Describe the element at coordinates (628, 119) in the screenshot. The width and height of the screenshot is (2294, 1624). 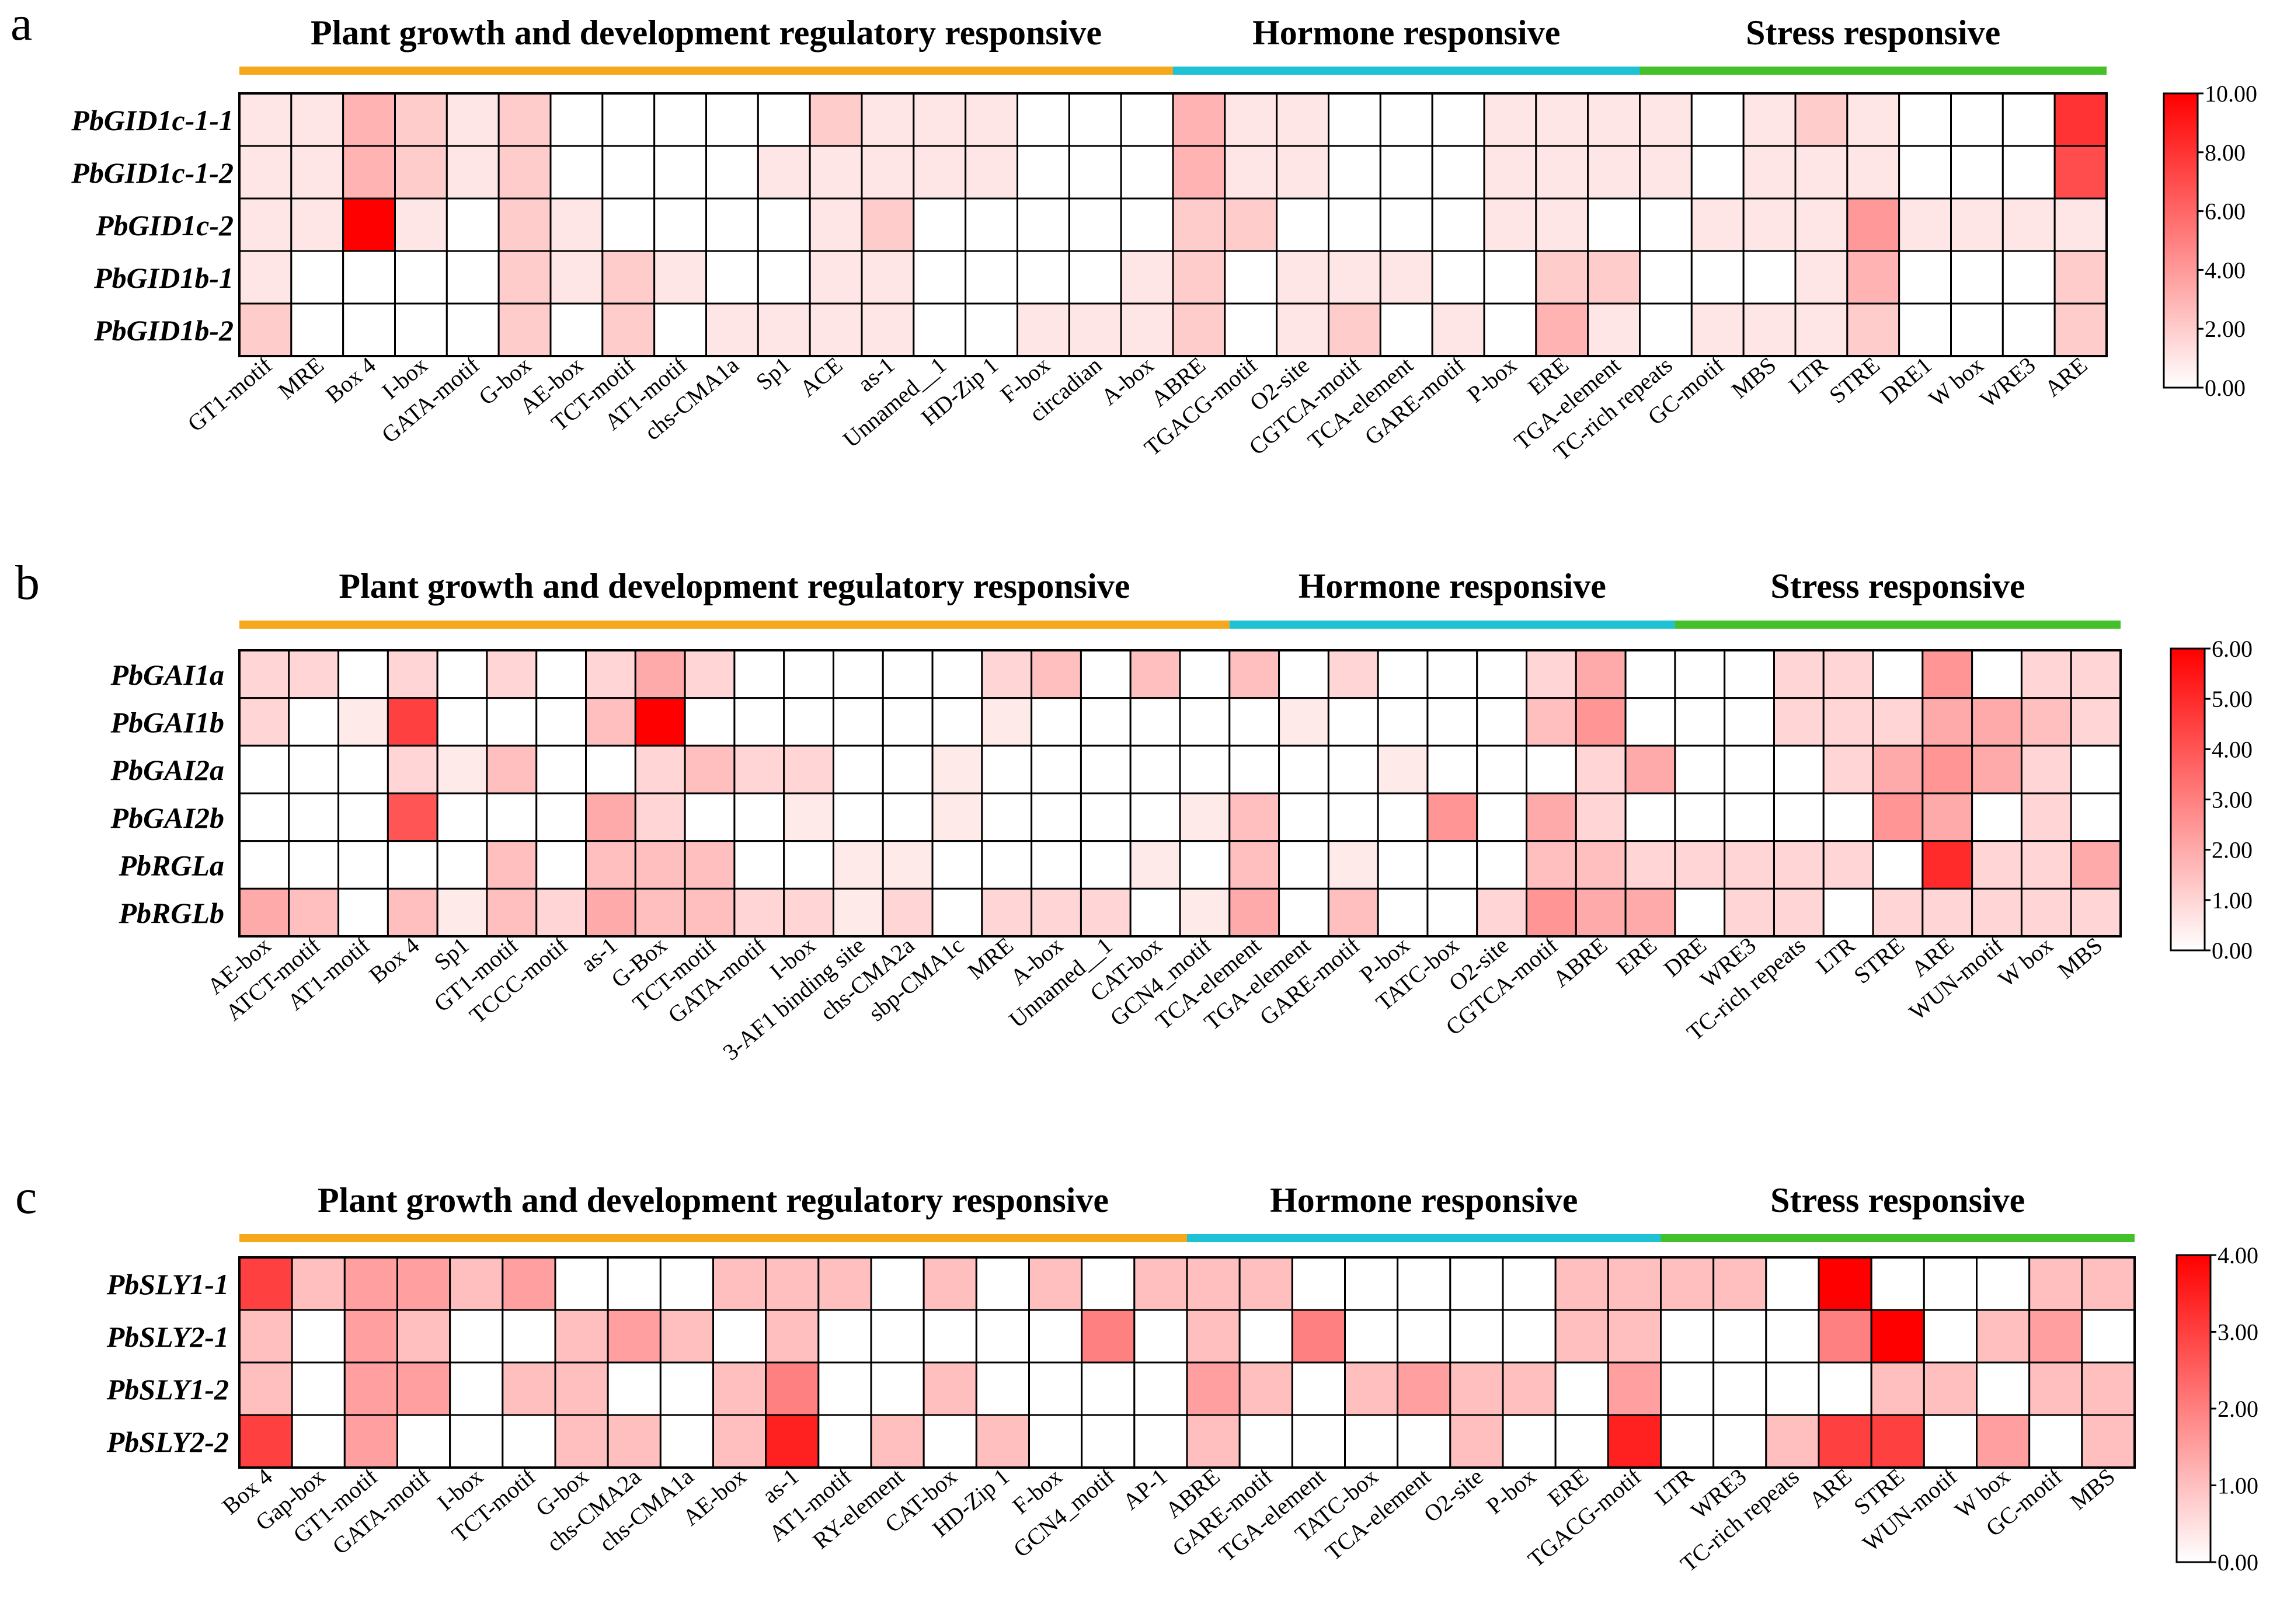
I see `cell-pbgid1c-1-1-tct-motif` at that location.